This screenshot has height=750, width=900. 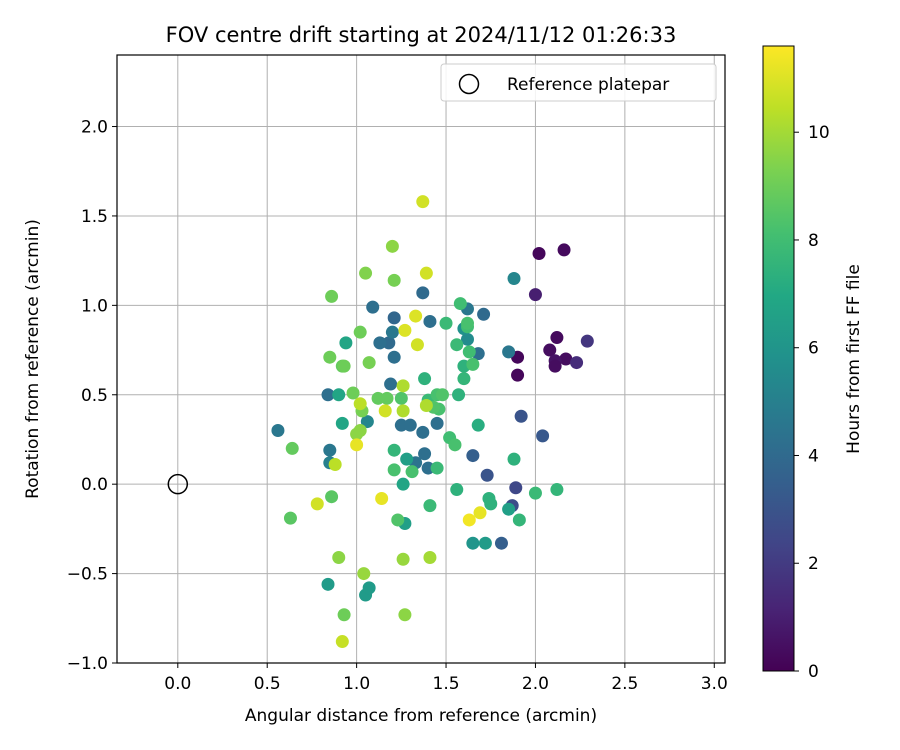 I want to click on x-tick-label: 0.5, so click(x=267, y=684).